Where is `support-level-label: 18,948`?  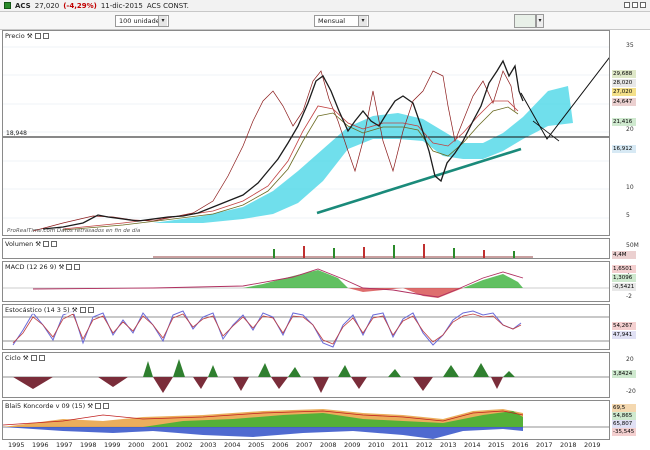
support-level-label: 18,948 is located at coordinates (16, 133).